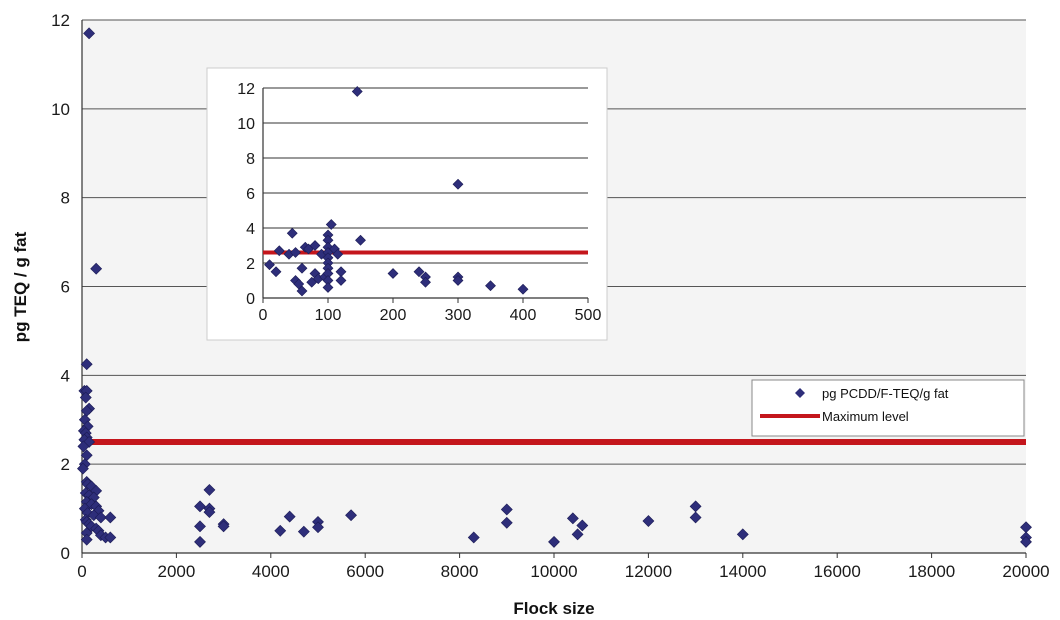 This screenshot has height=620, width=1060. I want to click on legend-box, so click(888, 408).